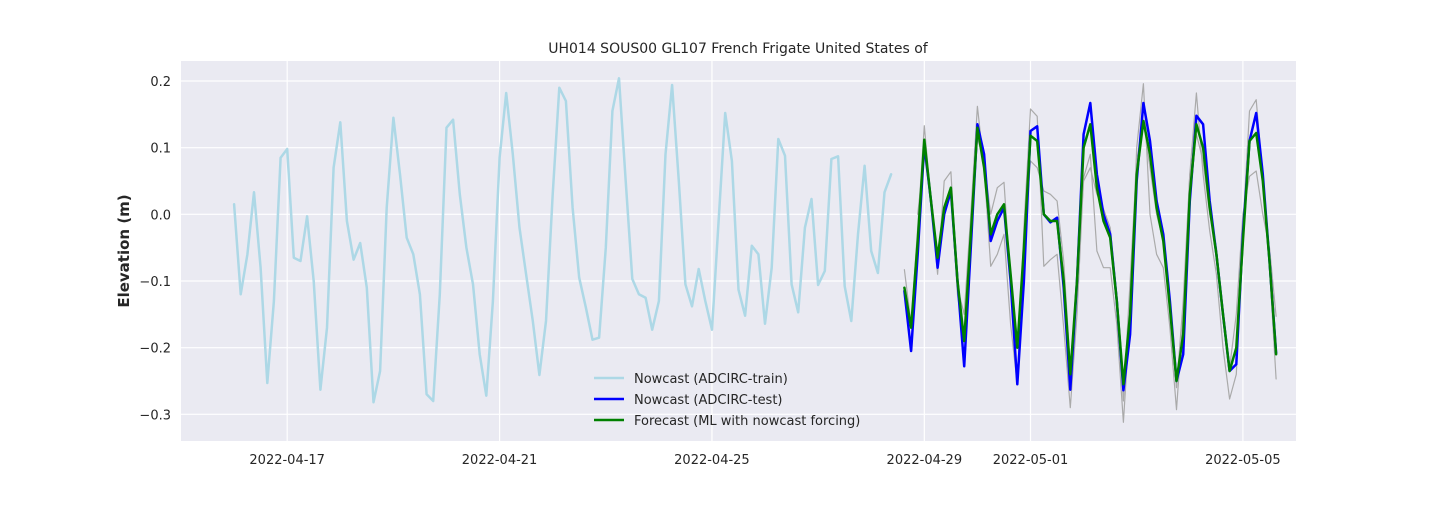 The image size is (1440, 508). What do you see at coordinates (155, 415) in the screenshot?
I see `y-tick-label: −0.3` at bounding box center [155, 415].